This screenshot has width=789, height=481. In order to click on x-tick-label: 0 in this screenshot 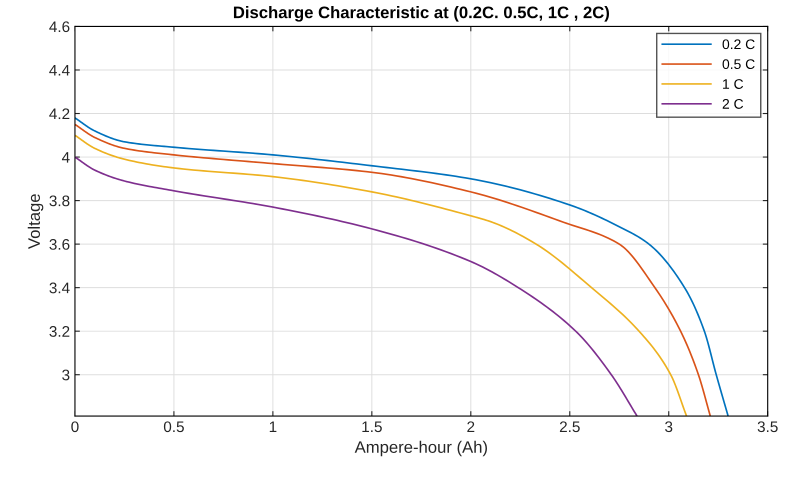, I will do `click(75, 426)`.